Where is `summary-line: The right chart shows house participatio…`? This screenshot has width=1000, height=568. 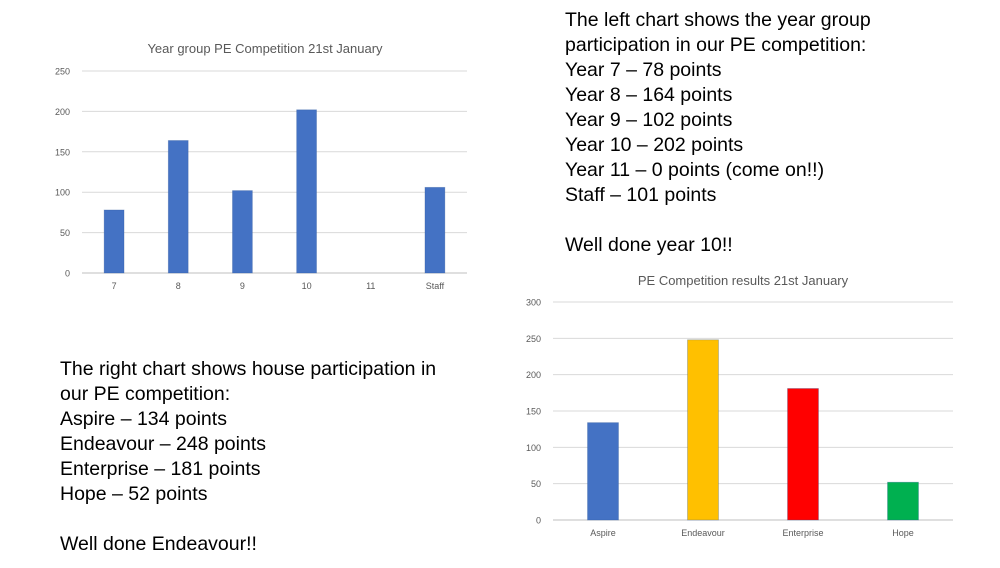 summary-line: The right chart shows house participatio… is located at coordinates (248, 369).